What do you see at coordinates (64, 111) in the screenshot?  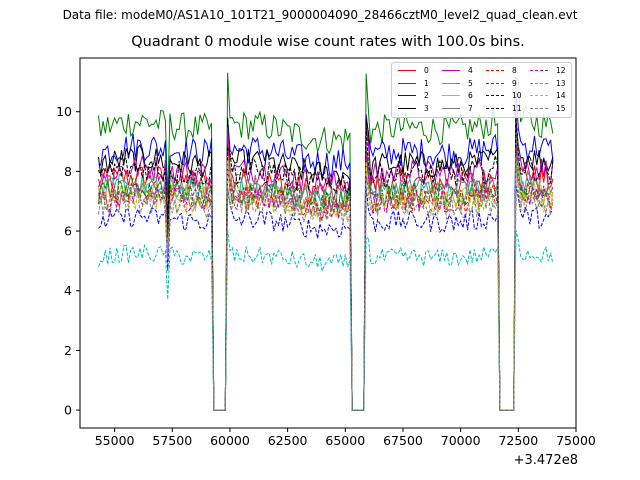 I see `y-tick-label: 10` at bounding box center [64, 111].